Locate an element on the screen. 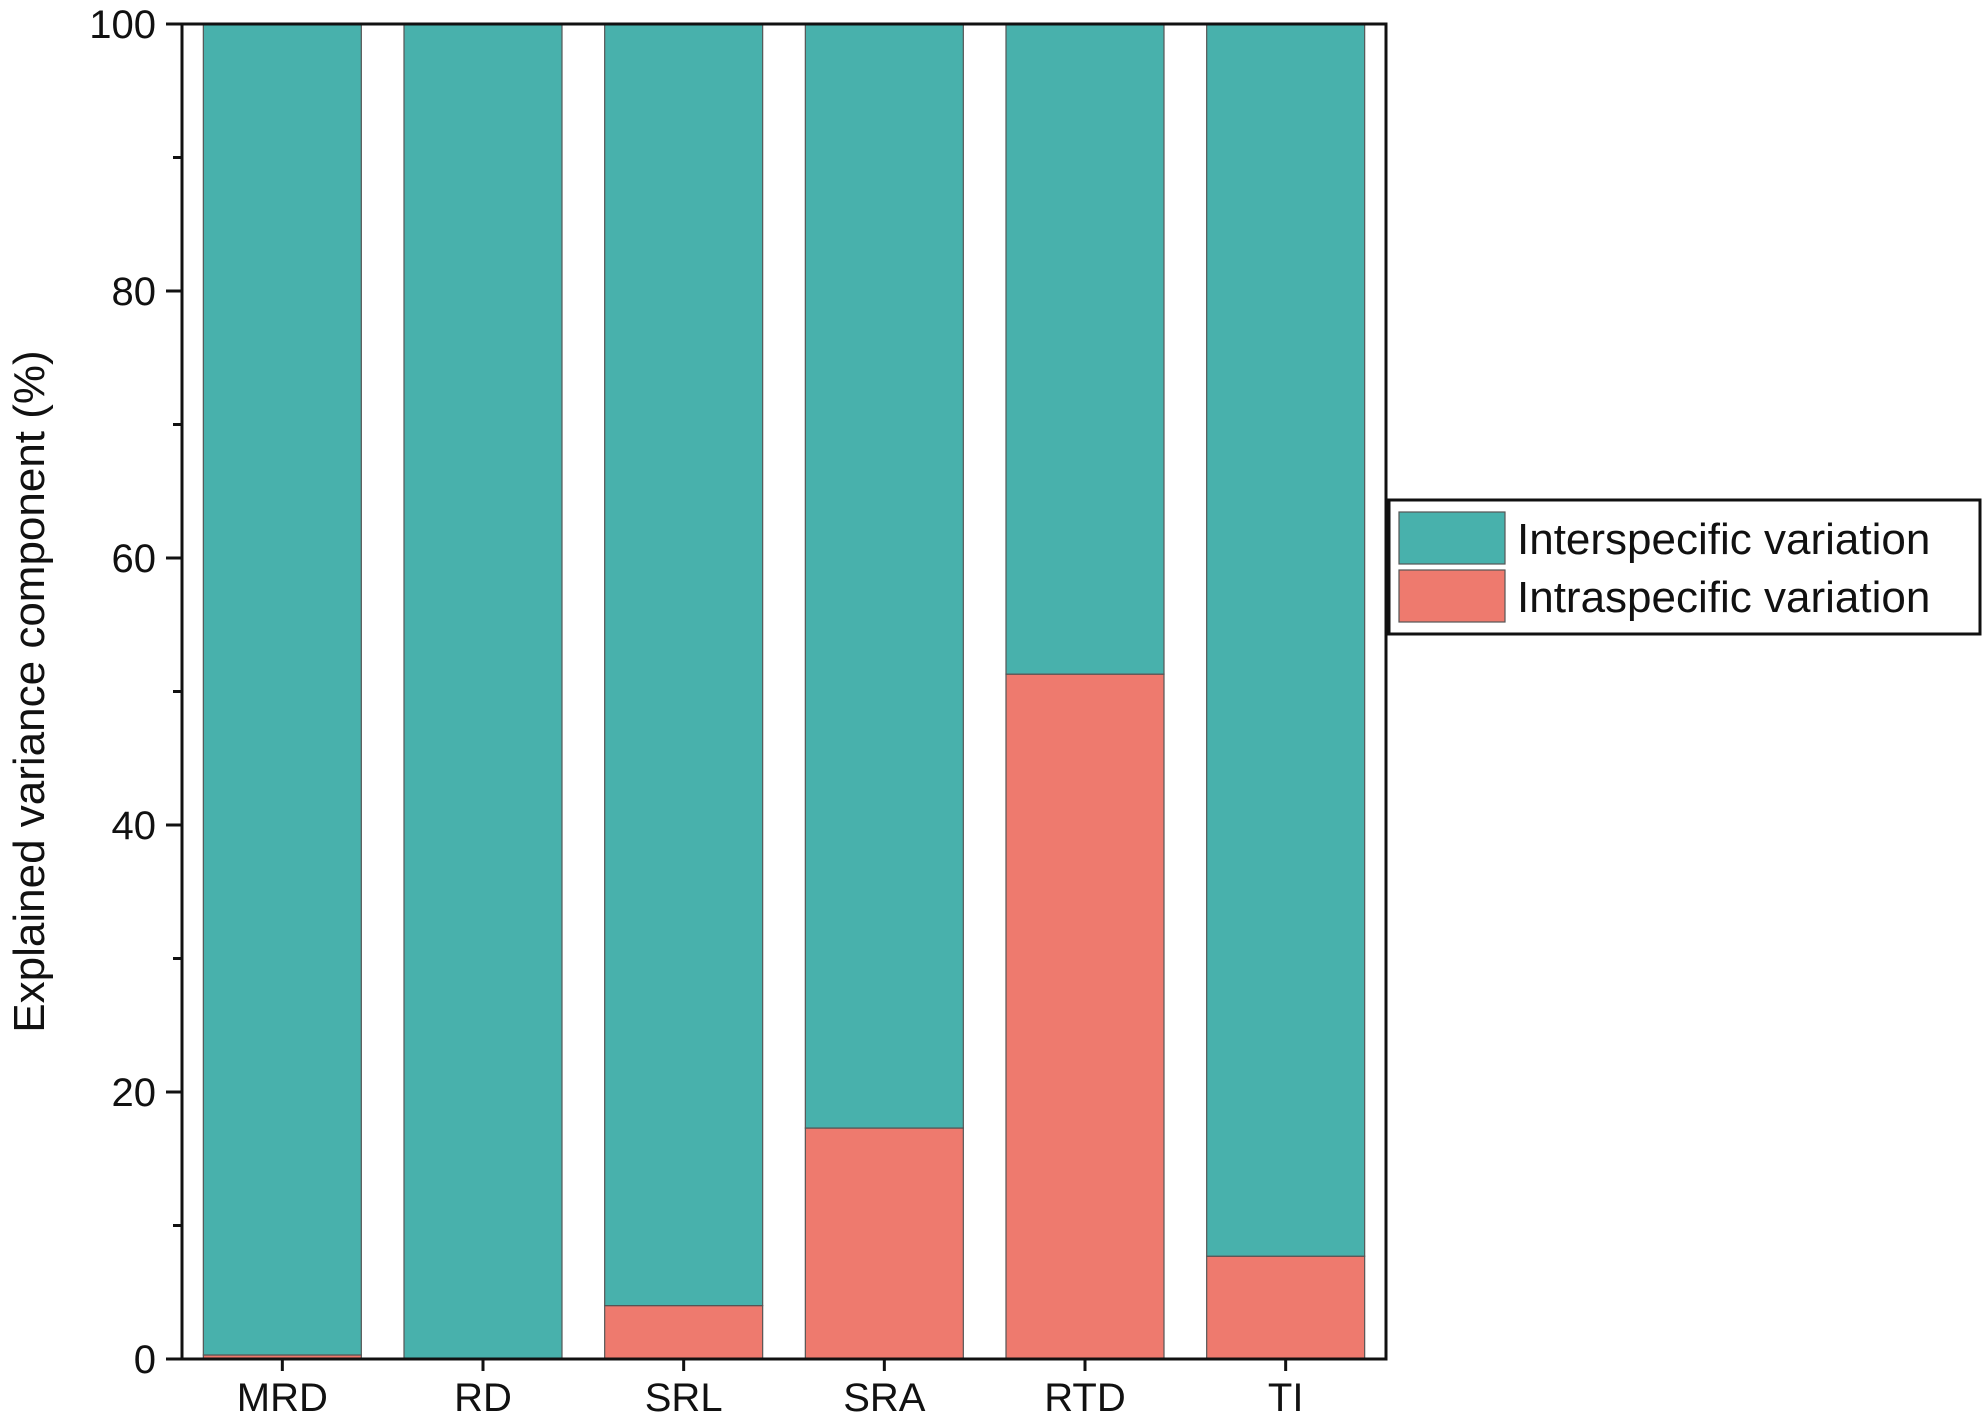 This screenshot has width=1984, height=1428. y-tick-label: 40 is located at coordinates (134, 826).